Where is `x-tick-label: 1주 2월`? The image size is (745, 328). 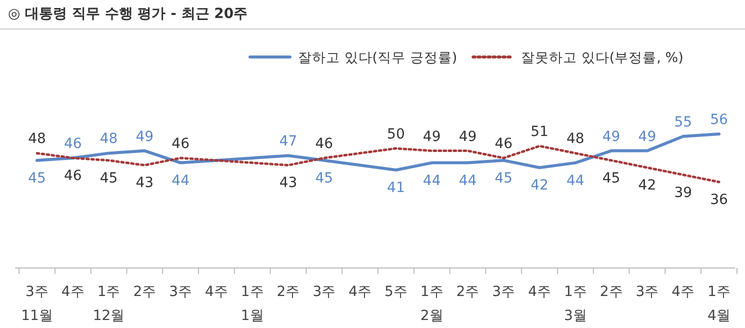
x-tick-label: 1주 2월 is located at coordinates (432, 304).